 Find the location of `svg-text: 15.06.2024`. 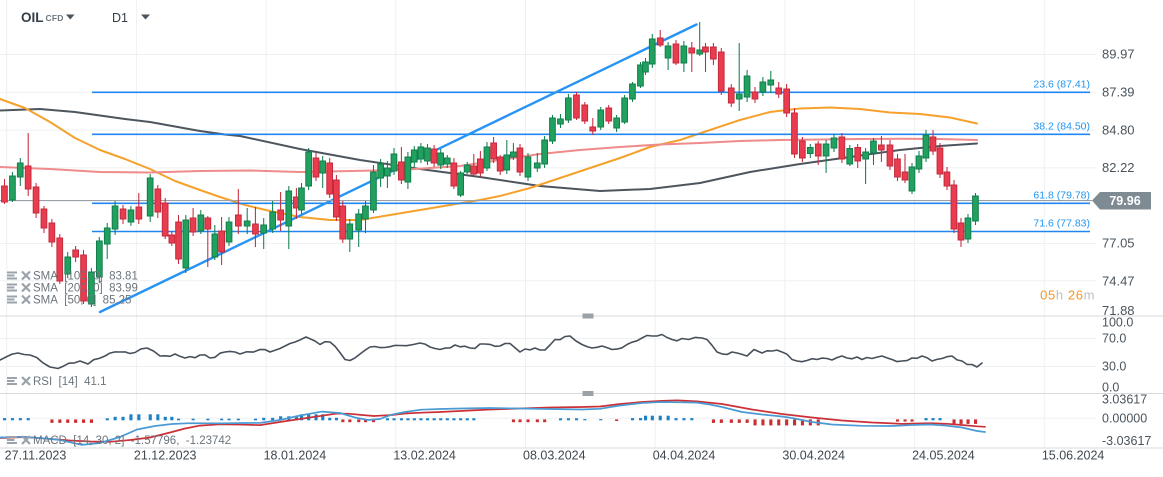

svg-text: 15.06.2024 is located at coordinates (1073, 456).